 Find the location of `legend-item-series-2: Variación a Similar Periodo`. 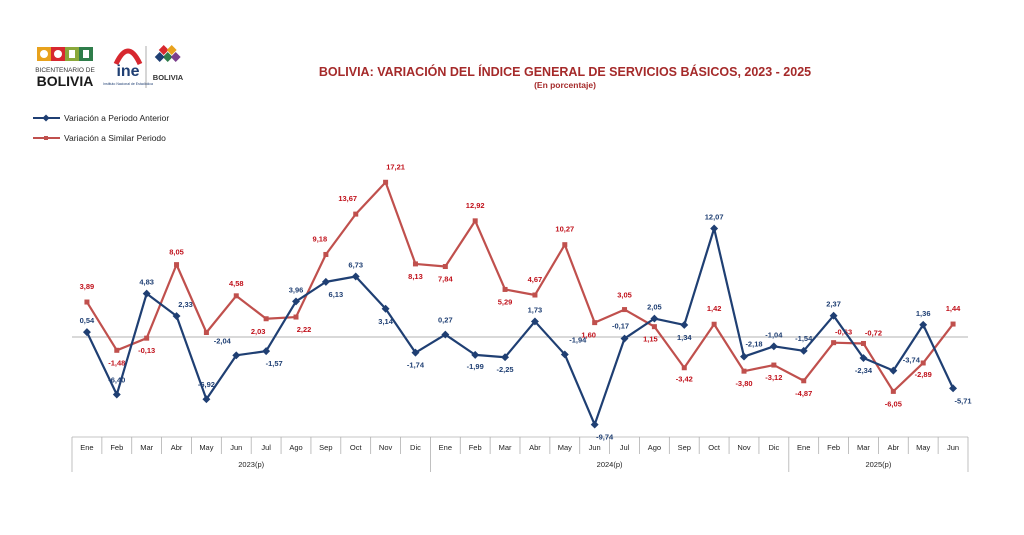

legend-item-series-2: Variación a Similar Periodo is located at coordinates (99, 138).